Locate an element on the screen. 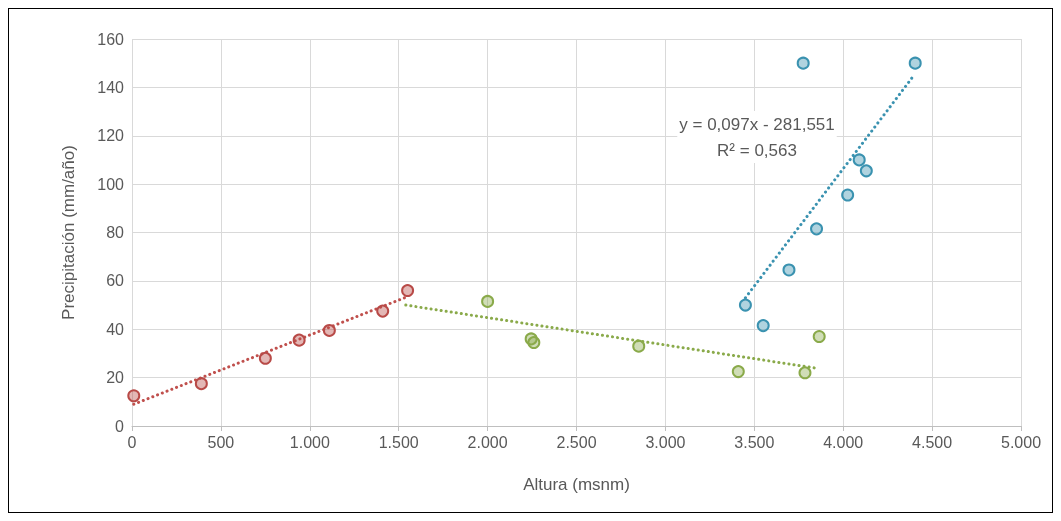  y-tick-label: 140 is located at coordinates (111, 87).